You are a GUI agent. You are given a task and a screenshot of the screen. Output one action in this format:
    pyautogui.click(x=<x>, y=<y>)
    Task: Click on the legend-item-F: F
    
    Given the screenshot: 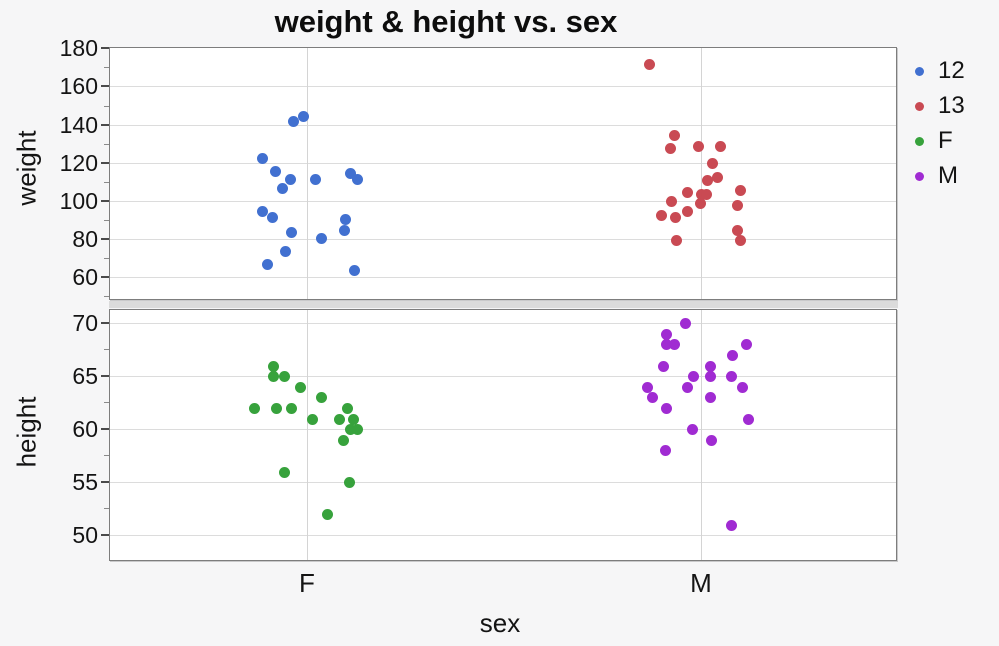 What is the action you would take?
    pyautogui.click(x=952, y=141)
    